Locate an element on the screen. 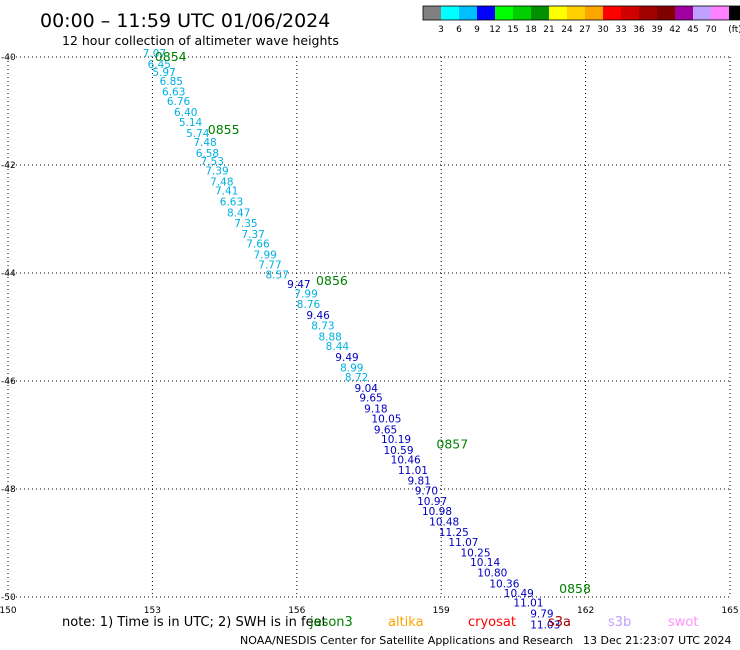  wave-height-label: 9.46 is located at coordinates (318, 316).